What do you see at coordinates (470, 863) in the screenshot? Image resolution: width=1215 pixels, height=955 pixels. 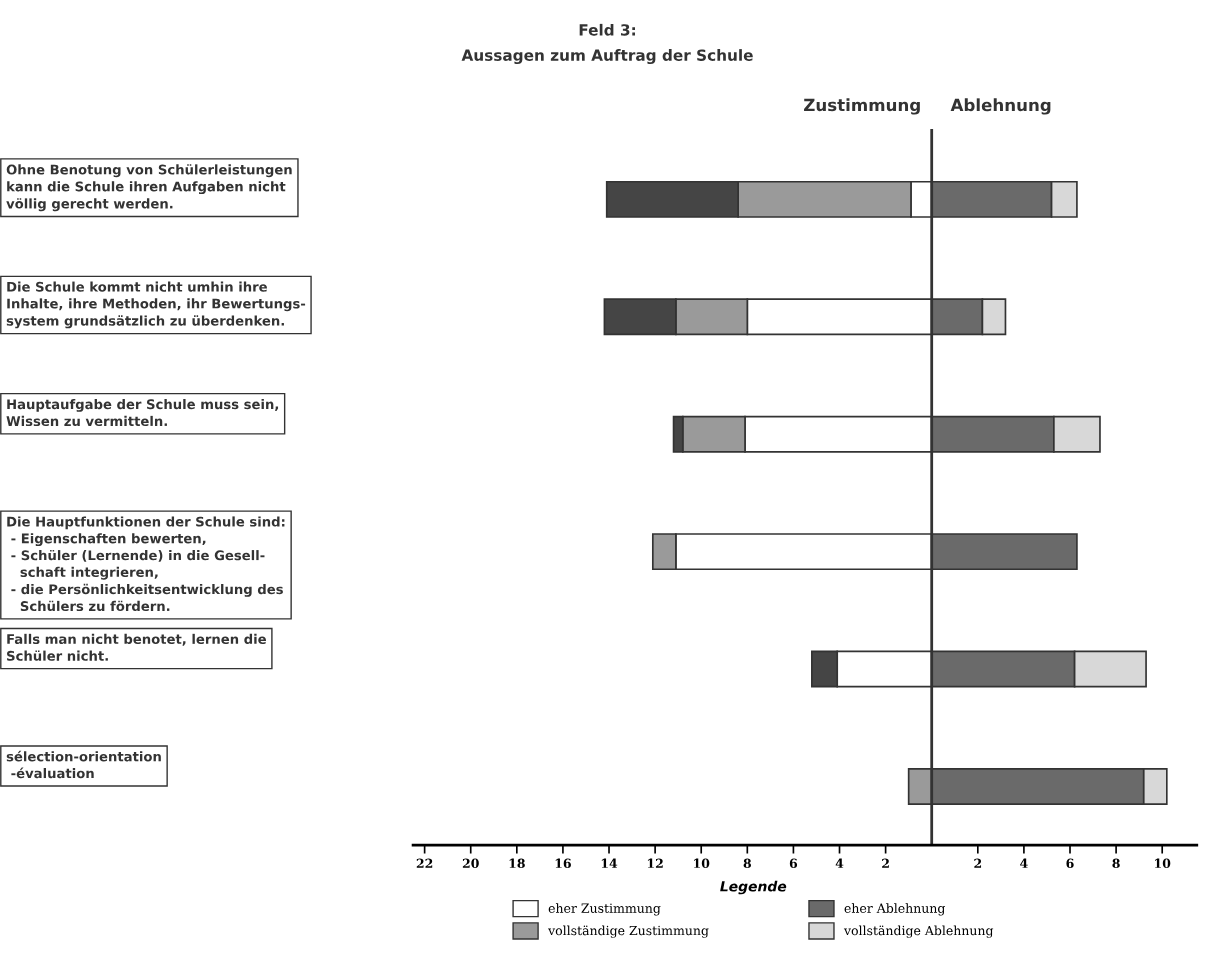 I see `x-tick-label: 20` at bounding box center [470, 863].